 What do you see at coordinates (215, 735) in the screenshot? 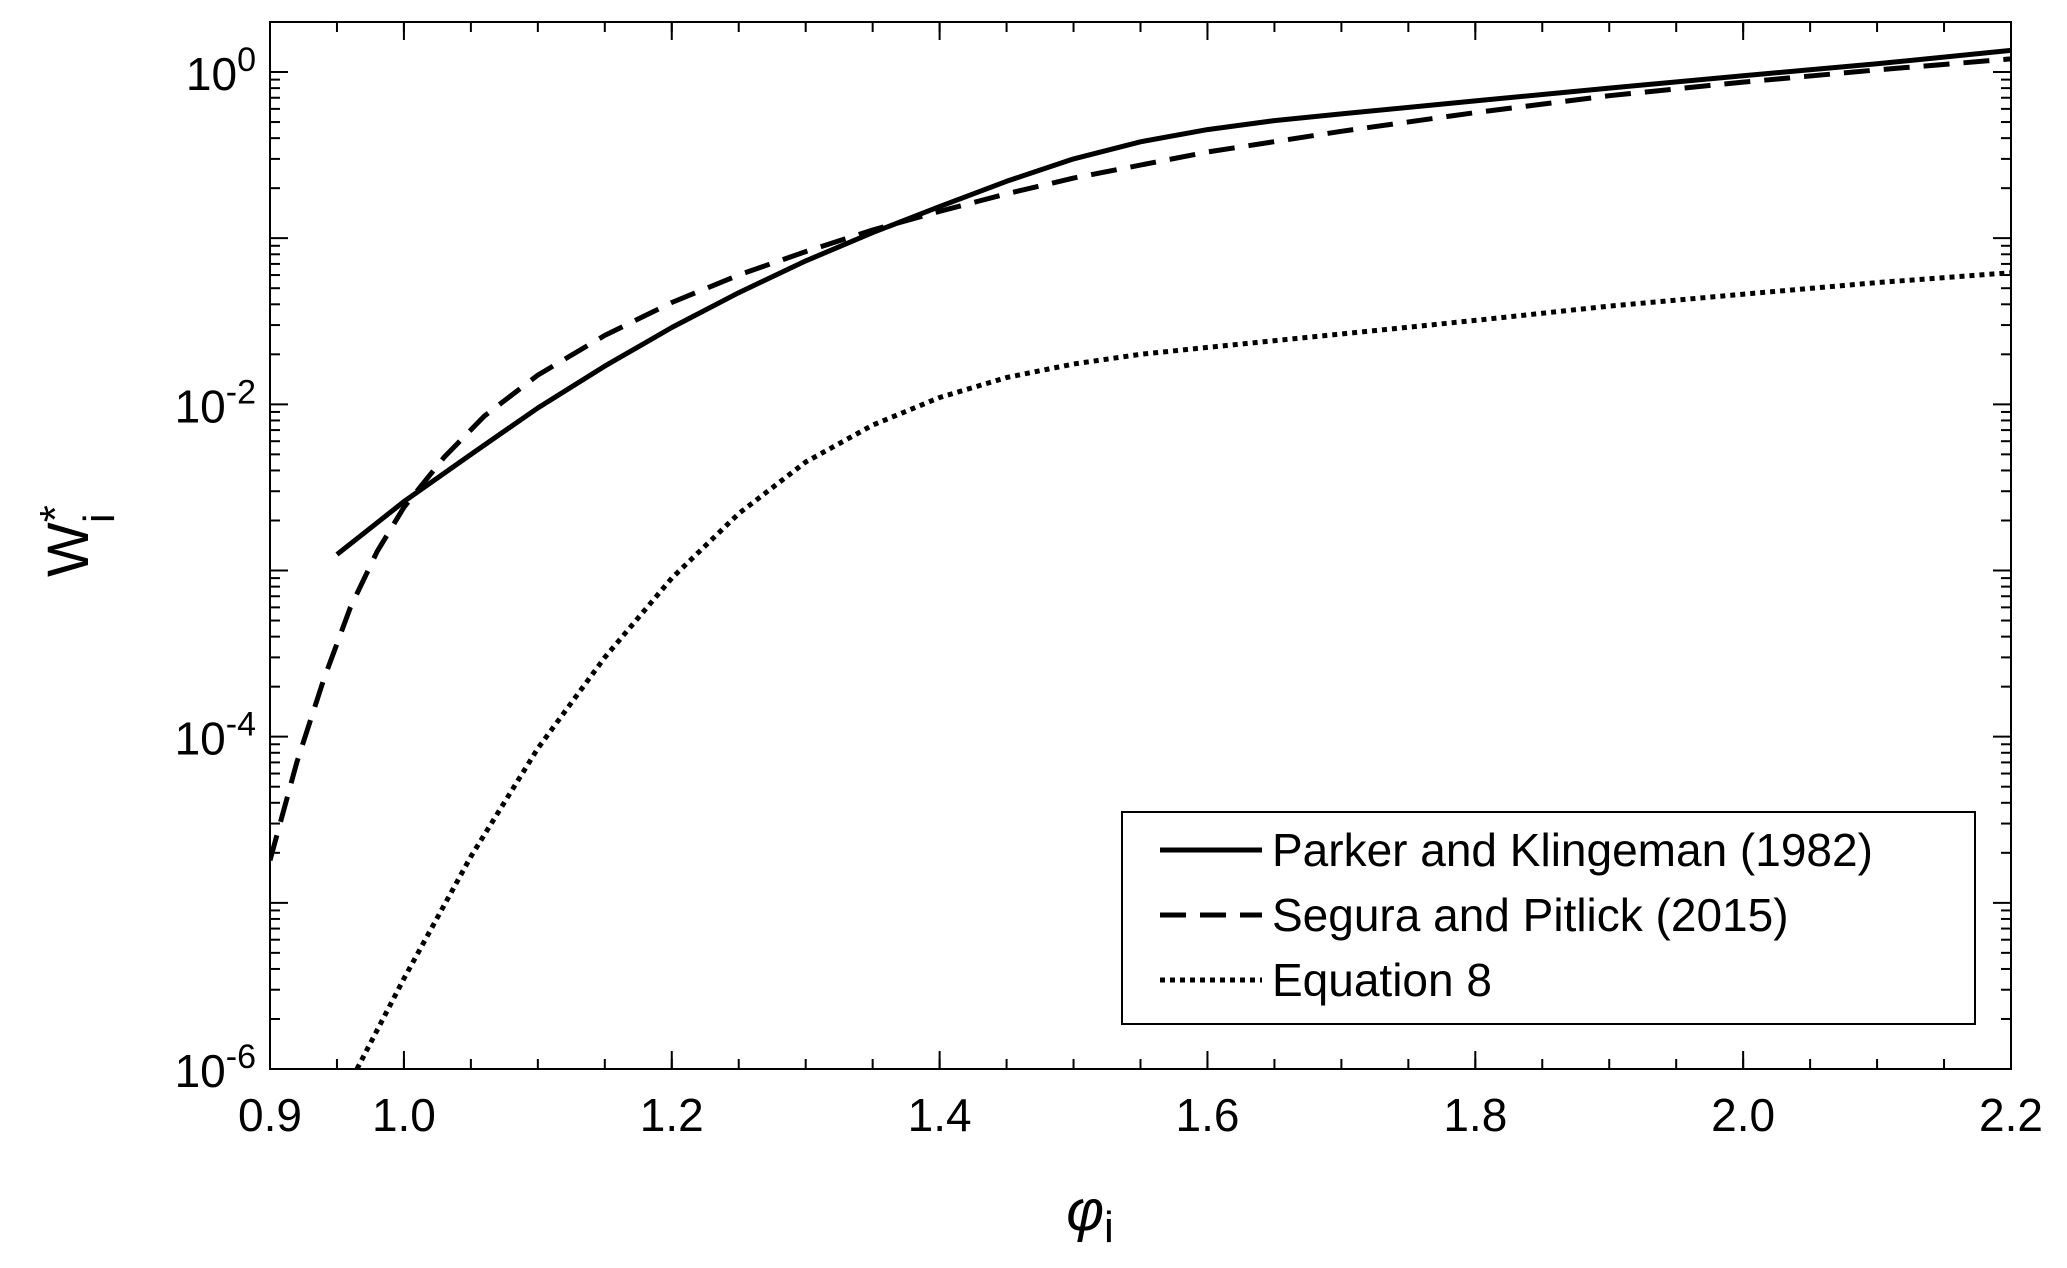
I see `y-tick-label: 10⁻⁴` at bounding box center [215, 735].